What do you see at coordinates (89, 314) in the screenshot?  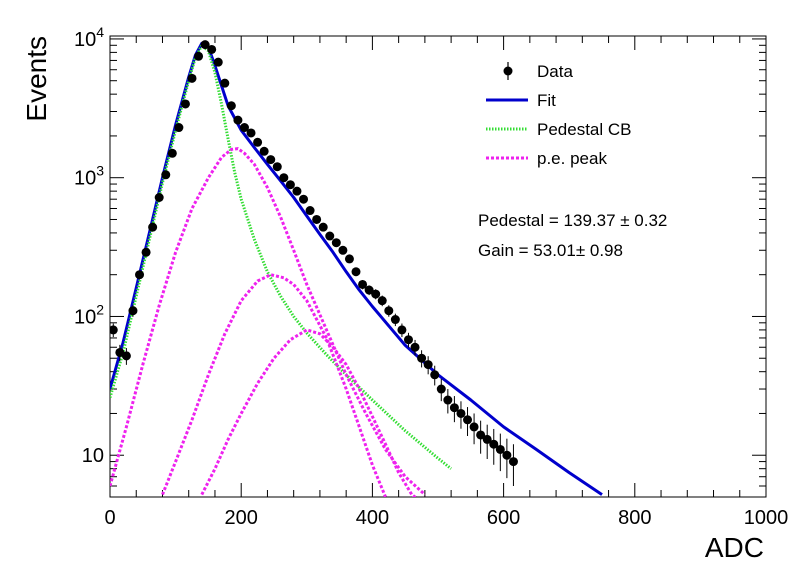 I see `y-tick-label: 10²` at bounding box center [89, 314].